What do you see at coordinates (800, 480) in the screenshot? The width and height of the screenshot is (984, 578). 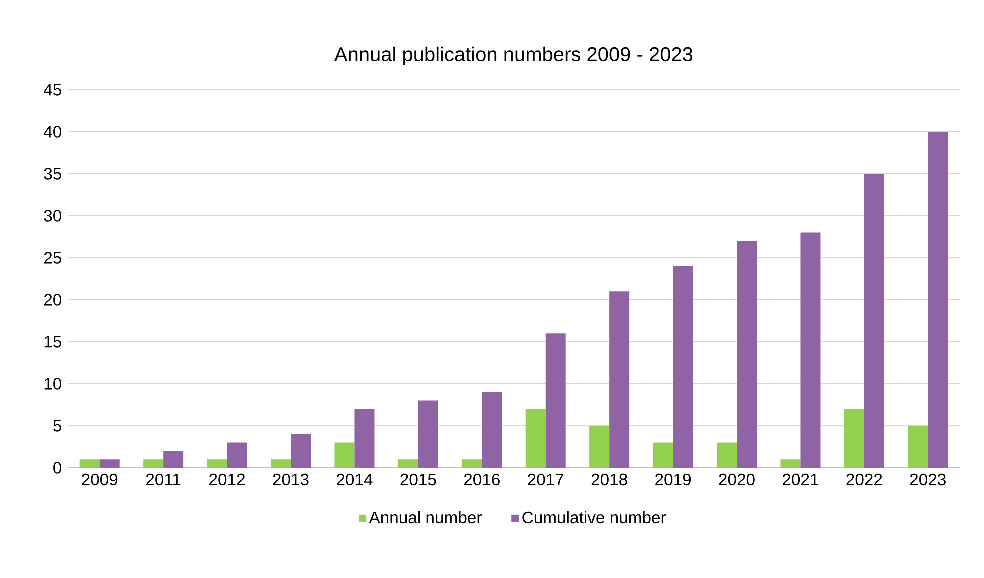 I see `x-tick-label: 2021` at bounding box center [800, 480].